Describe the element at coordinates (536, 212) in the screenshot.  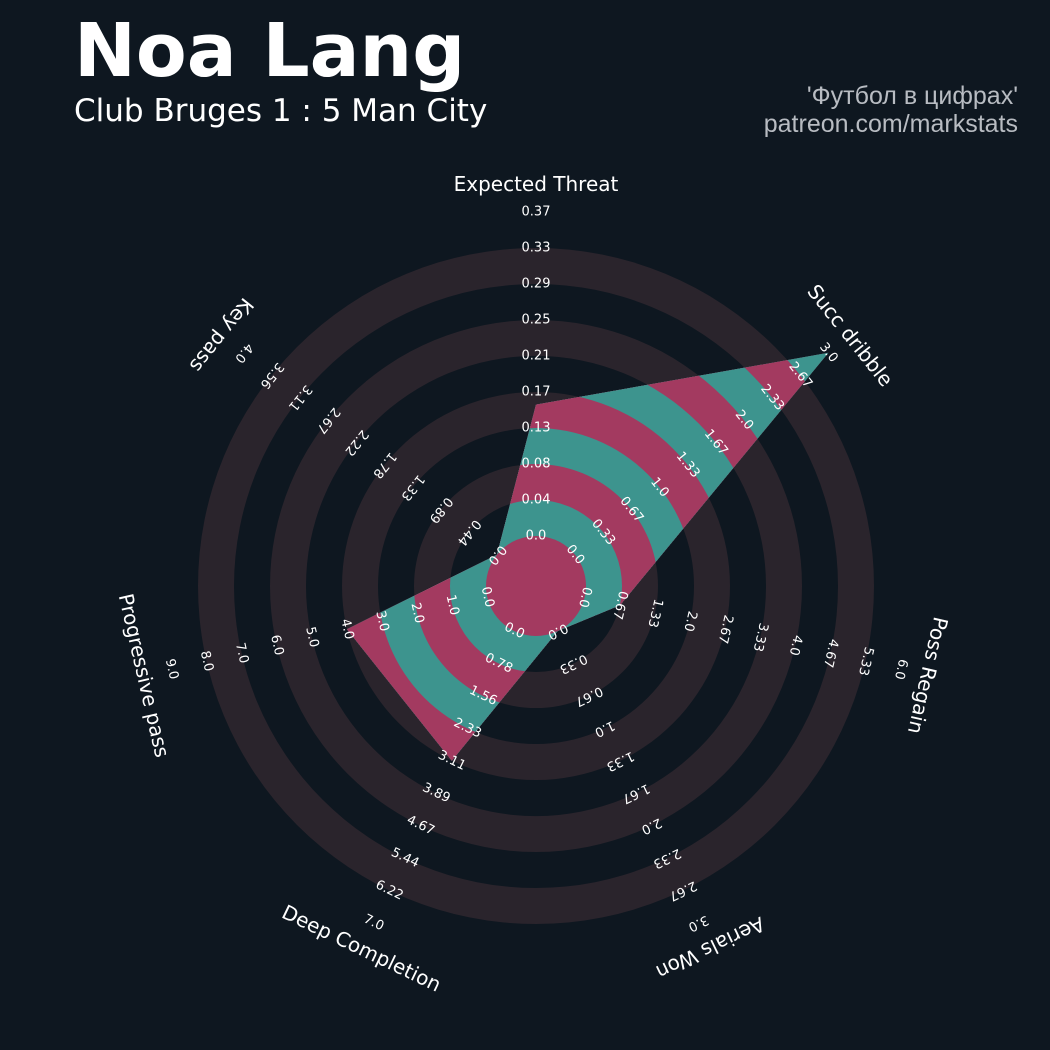
I see `tick-label: 0.37` at that location.